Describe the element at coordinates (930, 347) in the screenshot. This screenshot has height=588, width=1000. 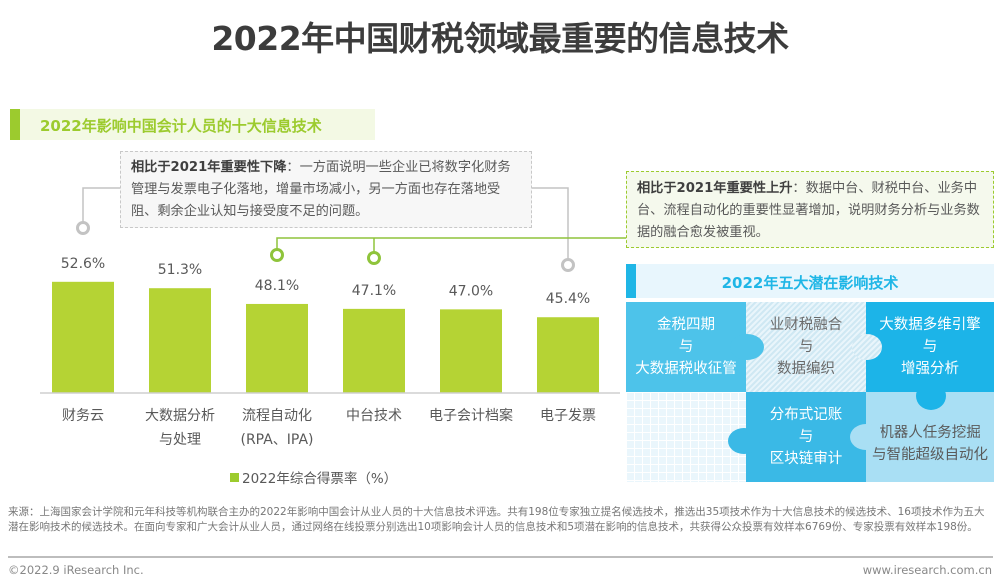
I see `puzzle-tile-bigdata-engine: 大数据多维引擎与增强分析` at that location.